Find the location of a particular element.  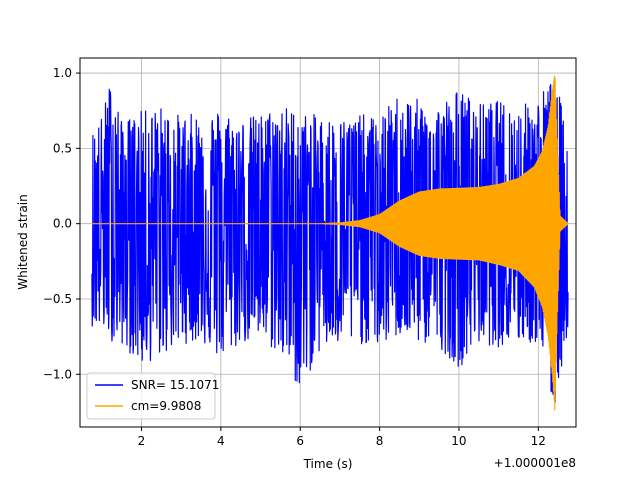

y-tick-label: −0.5 is located at coordinates (57, 299).